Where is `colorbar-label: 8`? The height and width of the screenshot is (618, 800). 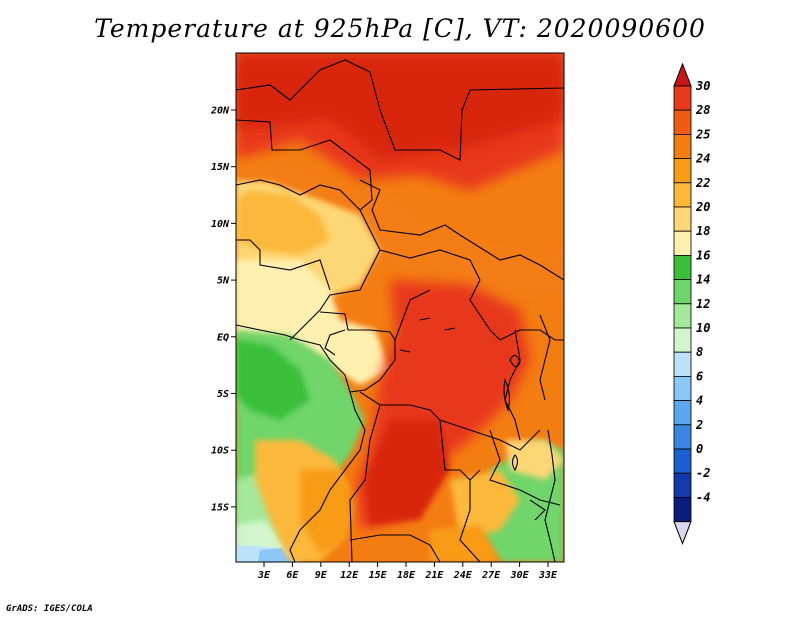
colorbar-label: 8 is located at coordinates (699, 352).